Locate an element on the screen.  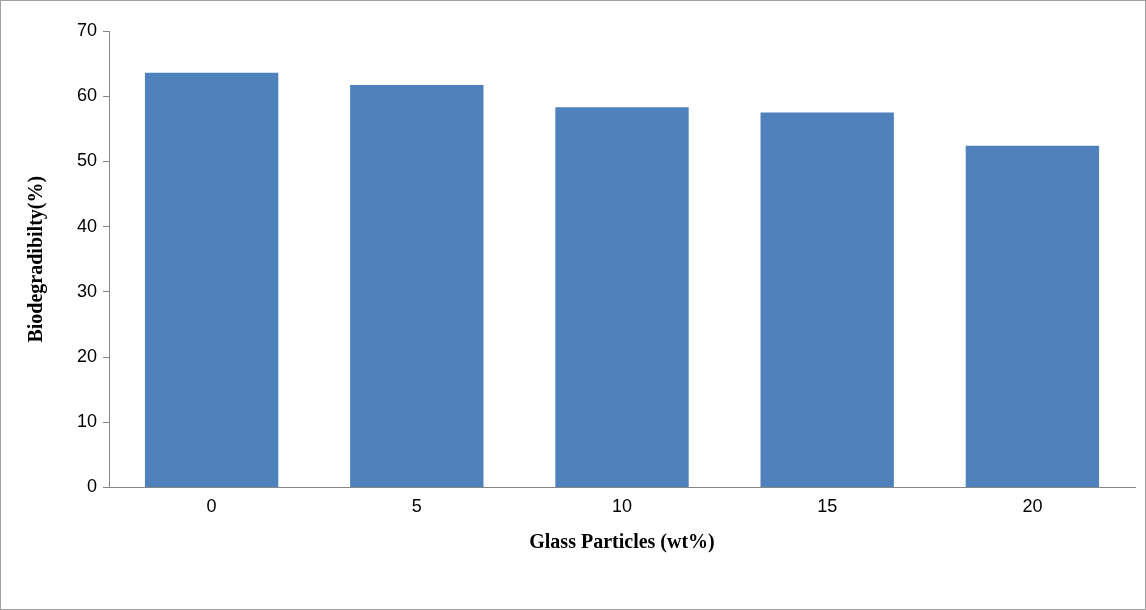
x-axis-title: Glass Particles (wt%) is located at coordinates (622, 542).